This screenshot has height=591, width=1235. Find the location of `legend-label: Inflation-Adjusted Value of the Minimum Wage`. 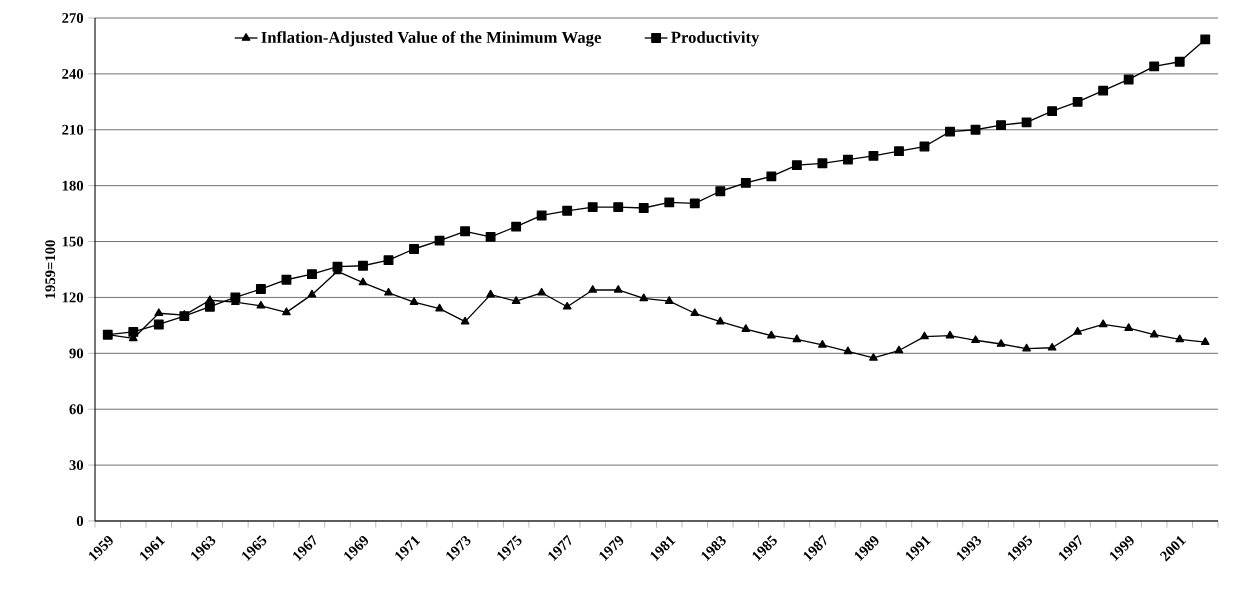

legend-label: Inflation-Adjusted Value of the Minimum Wage is located at coordinates (431, 39).